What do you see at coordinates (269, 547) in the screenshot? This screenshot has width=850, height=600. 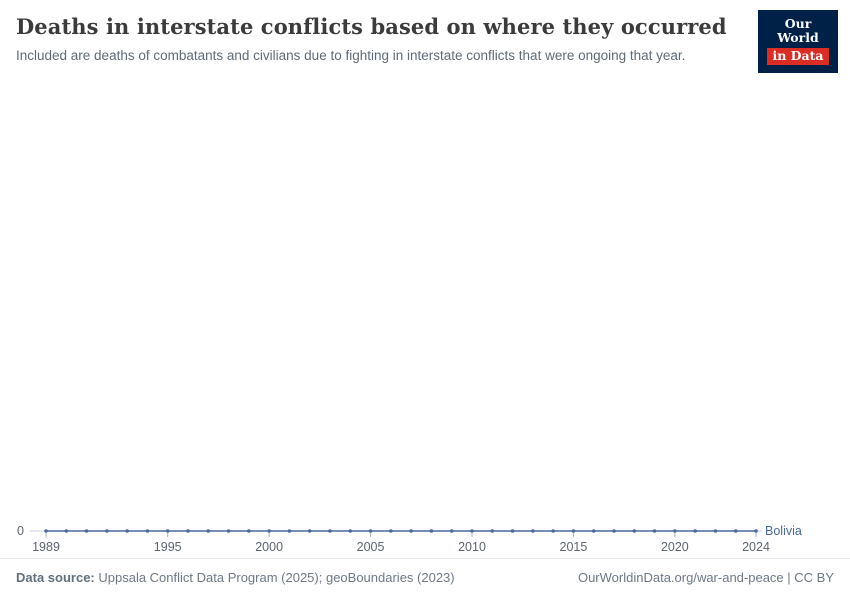 I see `x-tick-label: 2000` at bounding box center [269, 547].